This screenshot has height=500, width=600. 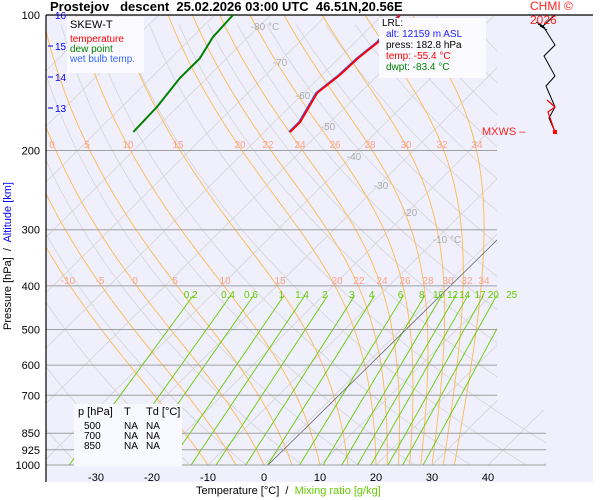 What do you see at coordinates (100, 281) in the screenshot?
I see `adiabat-label: -5` at bounding box center [100, 281].